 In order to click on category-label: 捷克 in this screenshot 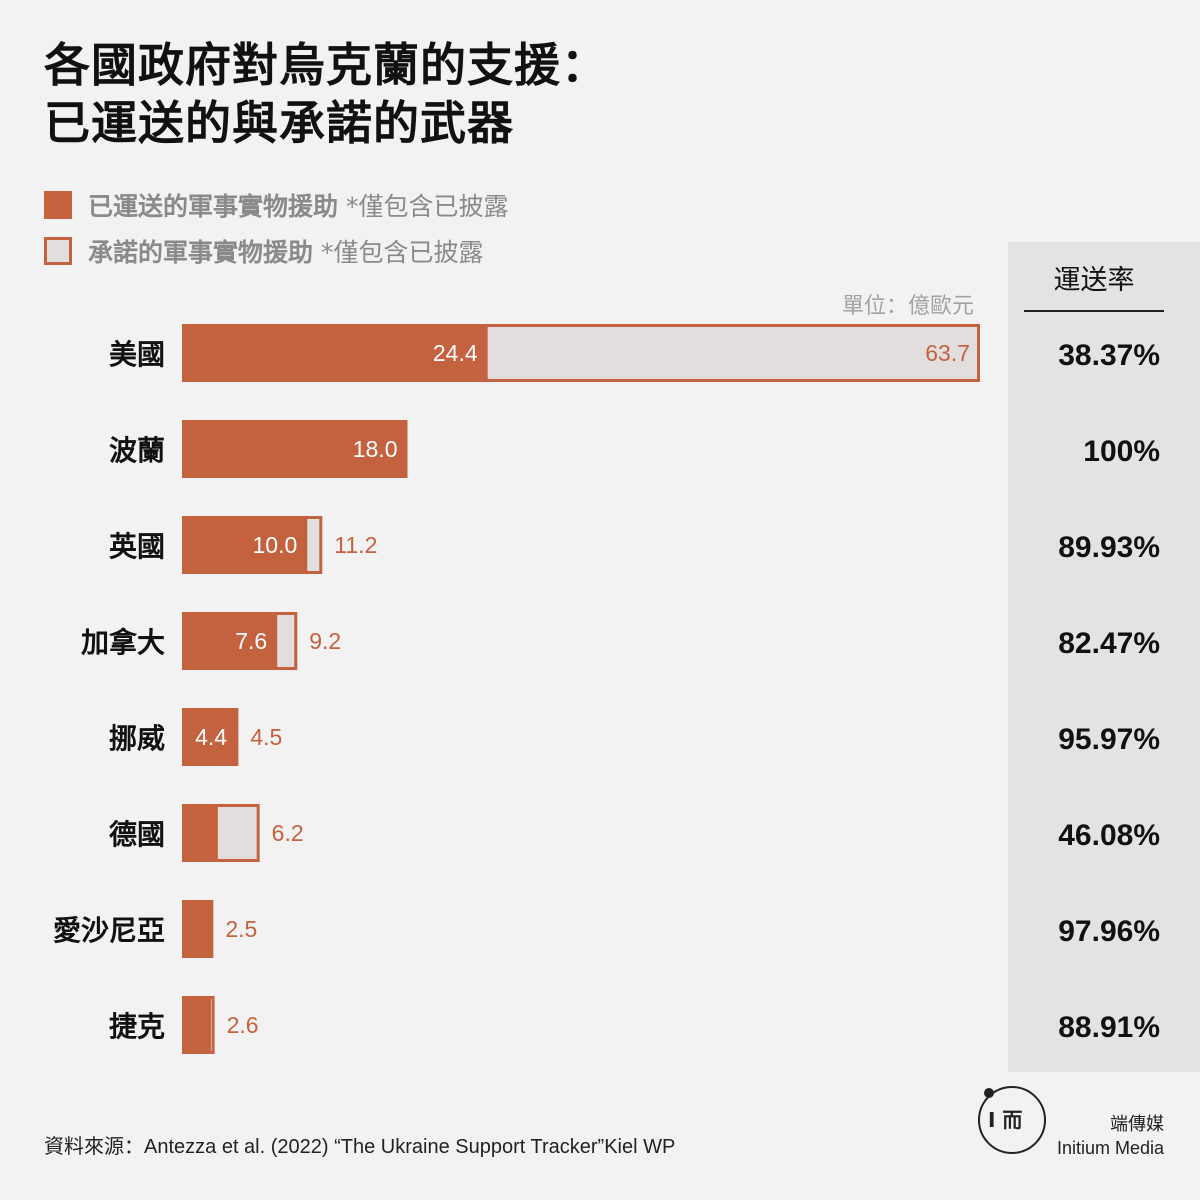, I will do `click(137, 1026)`.